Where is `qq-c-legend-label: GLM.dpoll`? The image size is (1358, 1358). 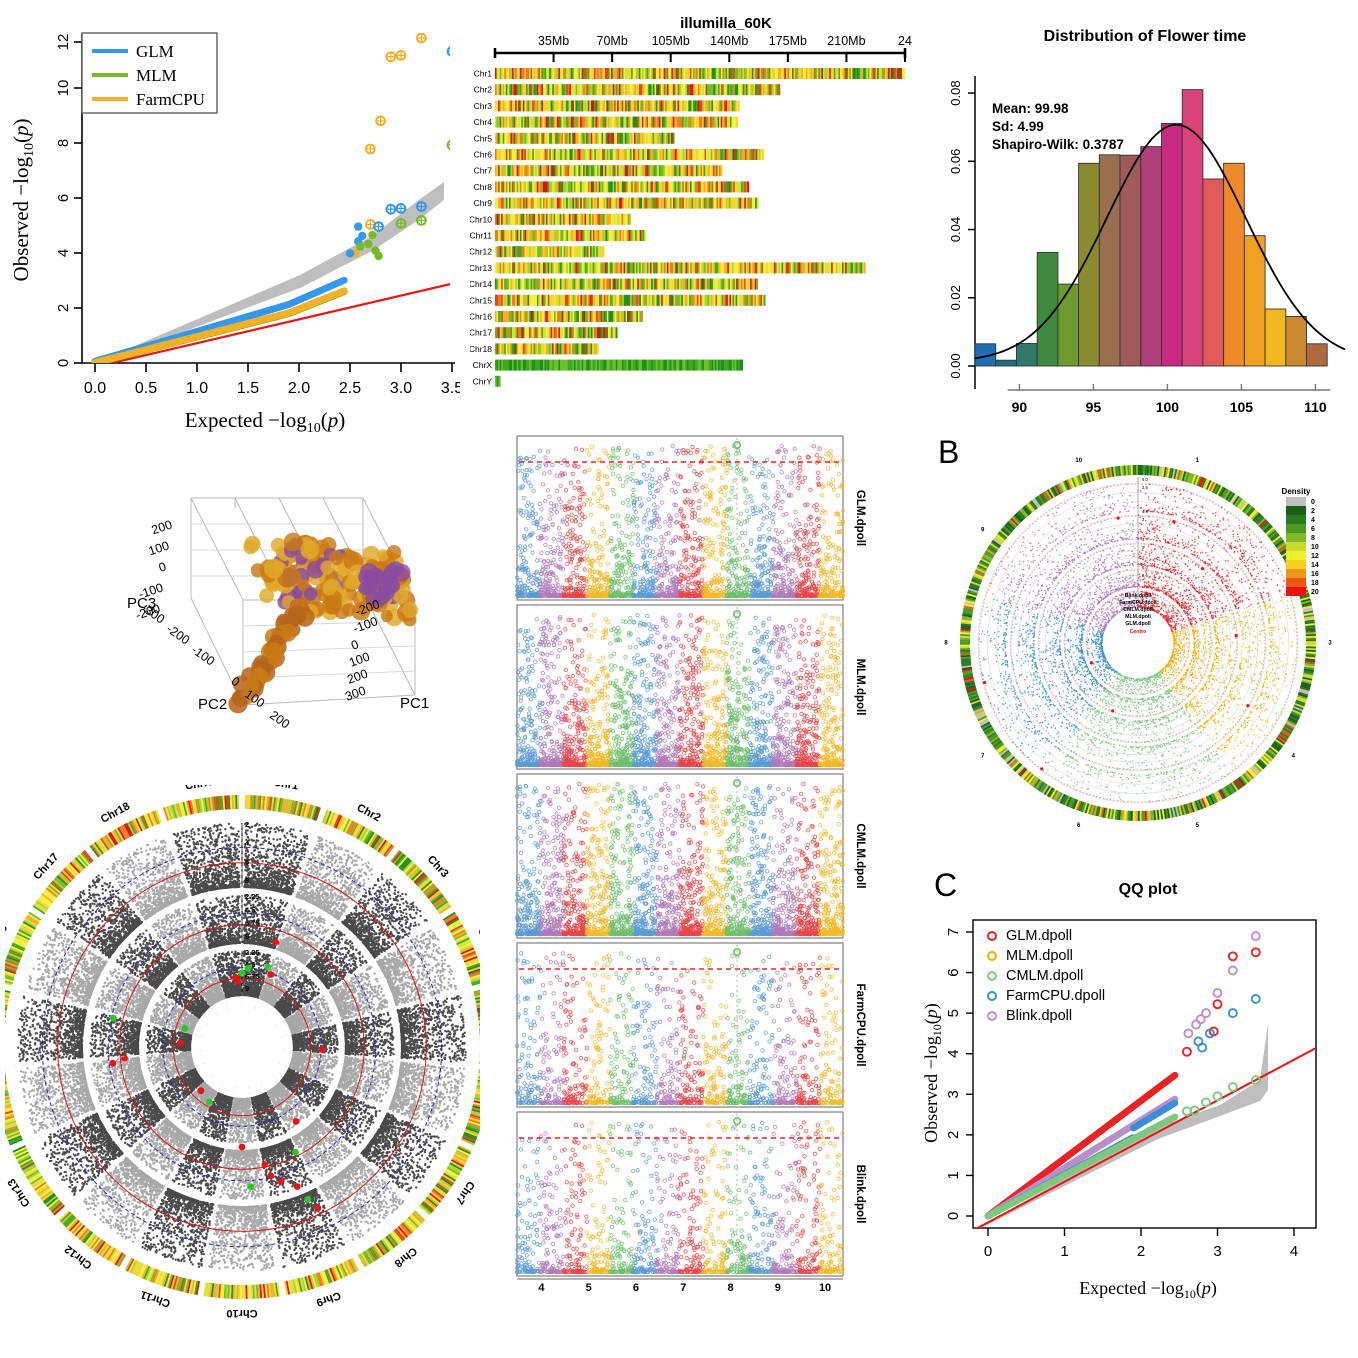
qq-c-legend-label: GLM.dpoll is located at coordinates (1039, 936).